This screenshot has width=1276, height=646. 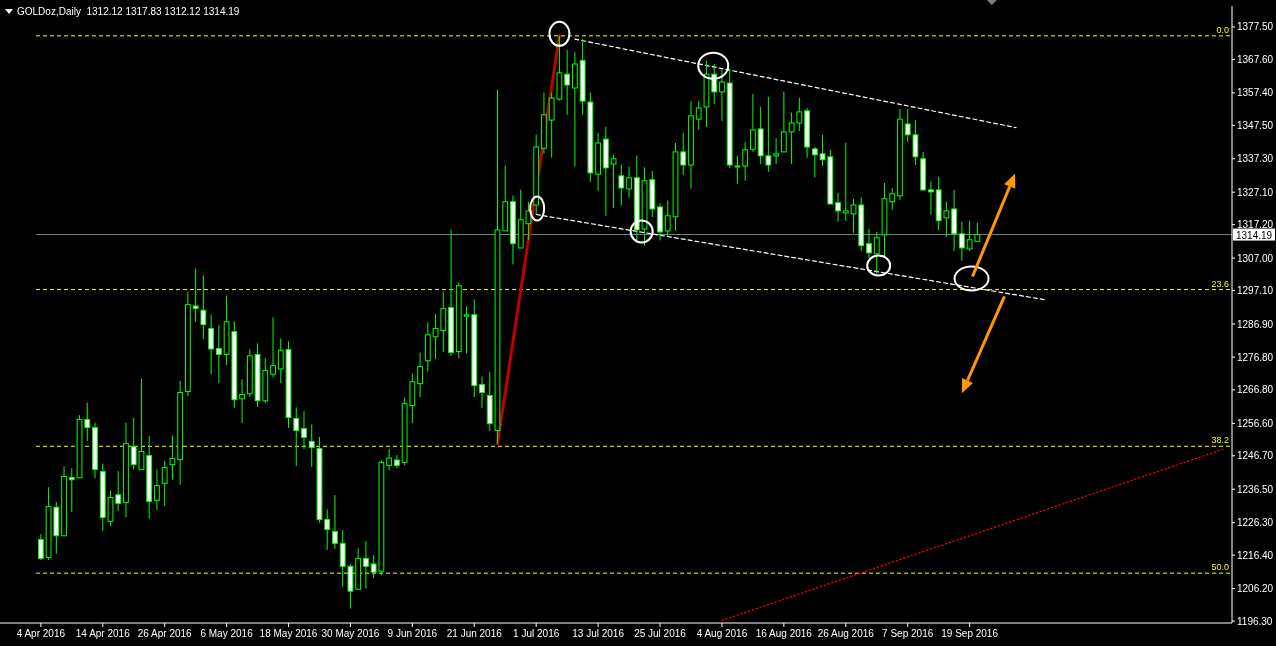 I want to click on annotation: 50.0, so click(x=1220, y=567).